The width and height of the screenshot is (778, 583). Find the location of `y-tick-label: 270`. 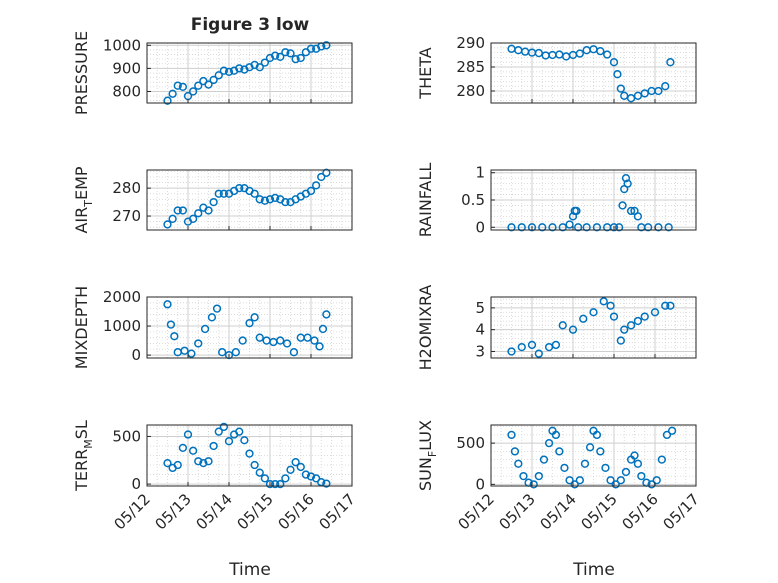

y-tick-label: 270 is located at coordinates (126, 216).